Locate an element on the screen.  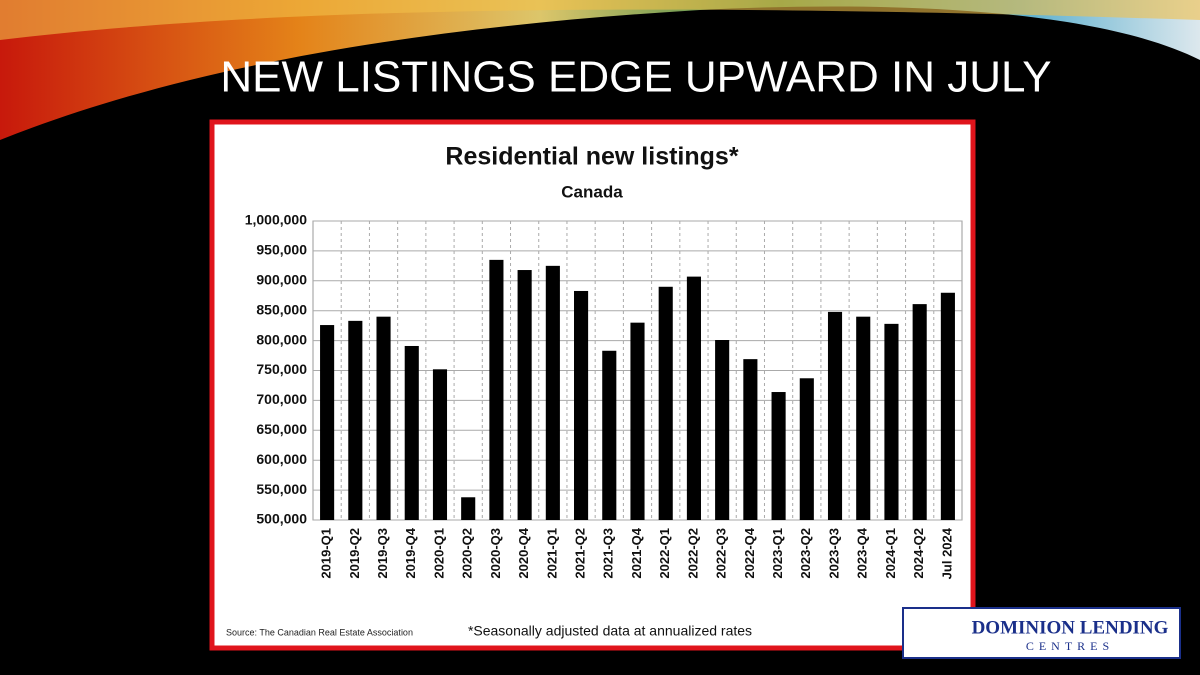
logo-line1: DOMINION LENDING is located at coordinates (1070, 627).